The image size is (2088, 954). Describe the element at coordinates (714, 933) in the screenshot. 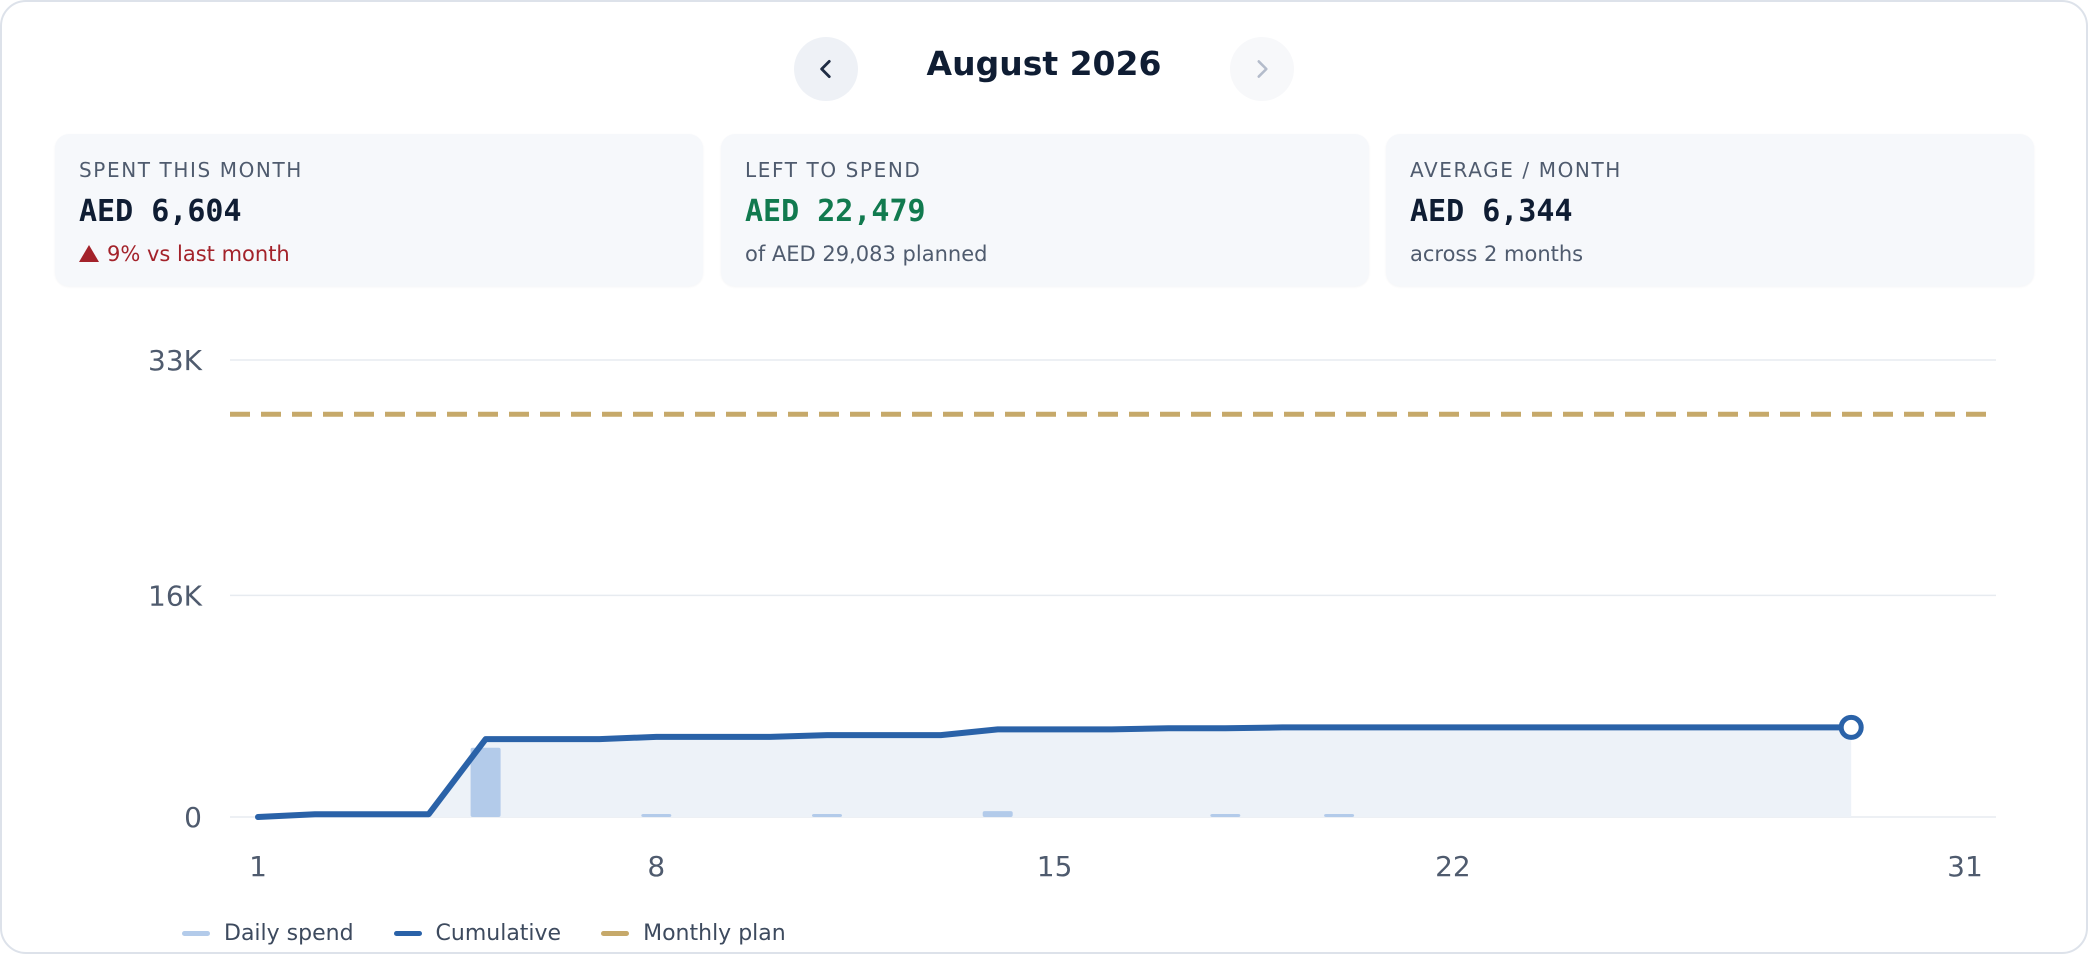

I see `legend-label: Monthly plan` at that location.